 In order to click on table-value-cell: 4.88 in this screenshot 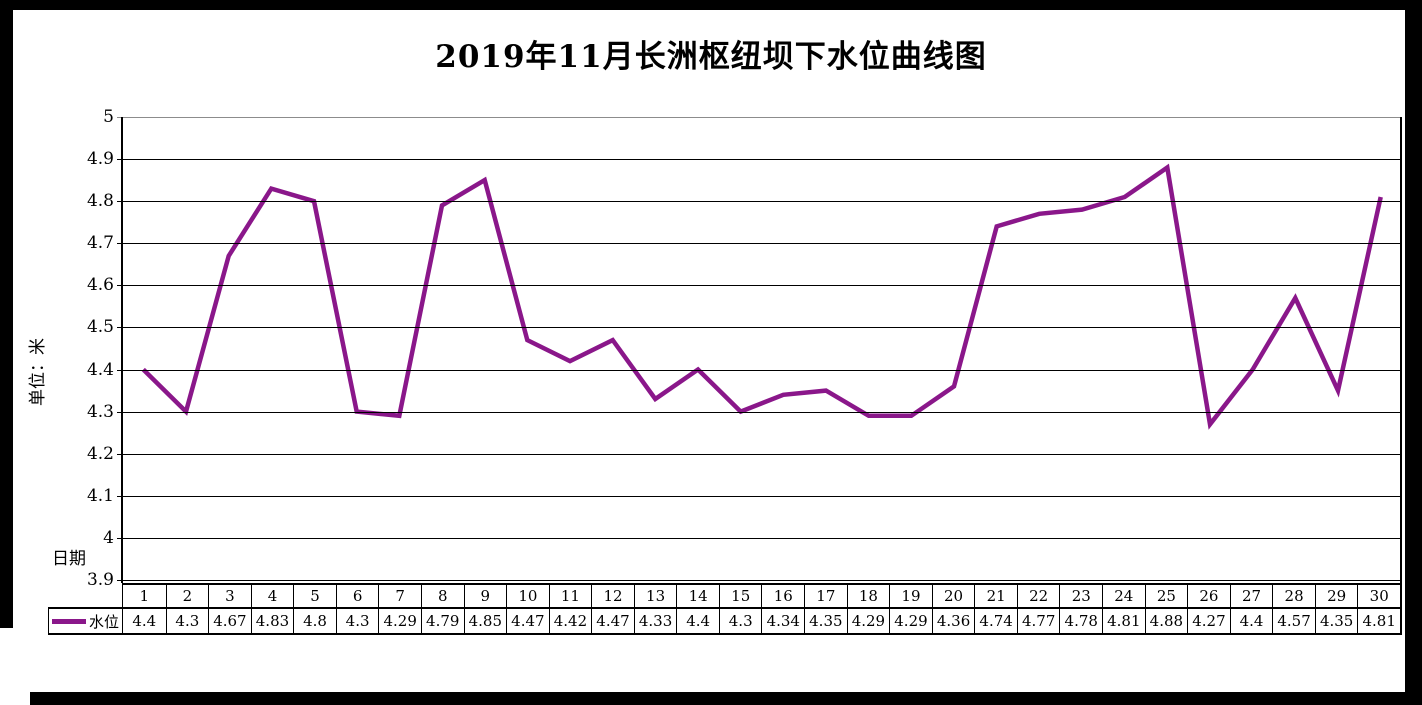, I will do `click(1166, 621)`.